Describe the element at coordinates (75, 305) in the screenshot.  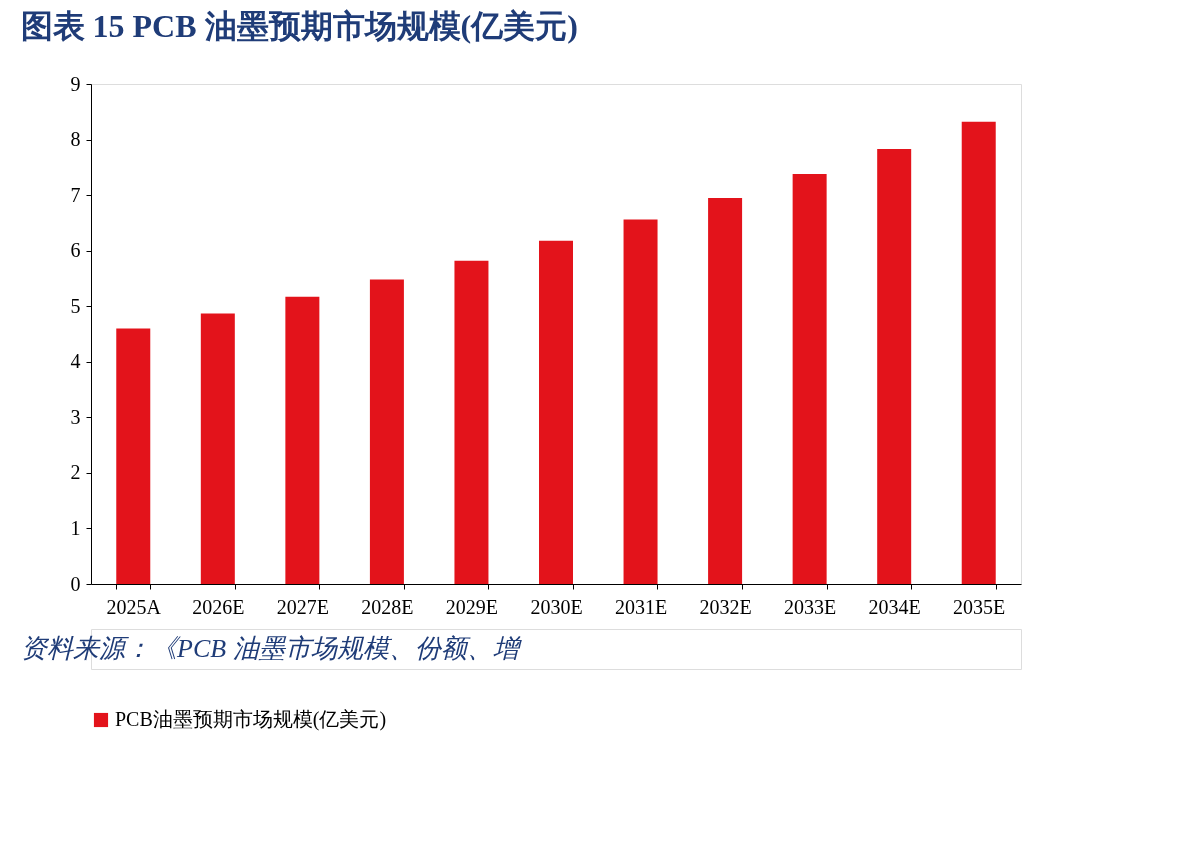
I see `y-tick-label: 5` at that location.